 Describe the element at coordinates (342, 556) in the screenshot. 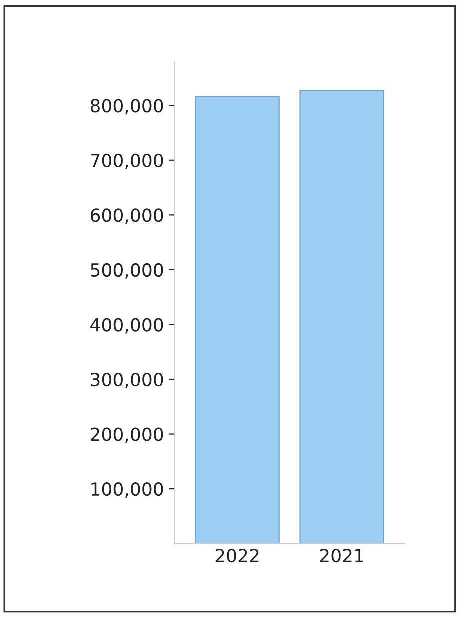

I see `x-tick-label: 2021` at that location.